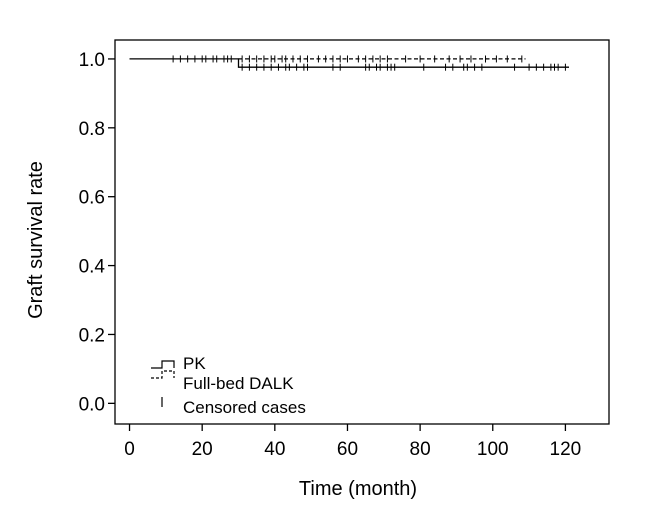 The height and width of the screenshot is (514, 656). I want to click on legend-symbol-dalk, so click(163, 374).